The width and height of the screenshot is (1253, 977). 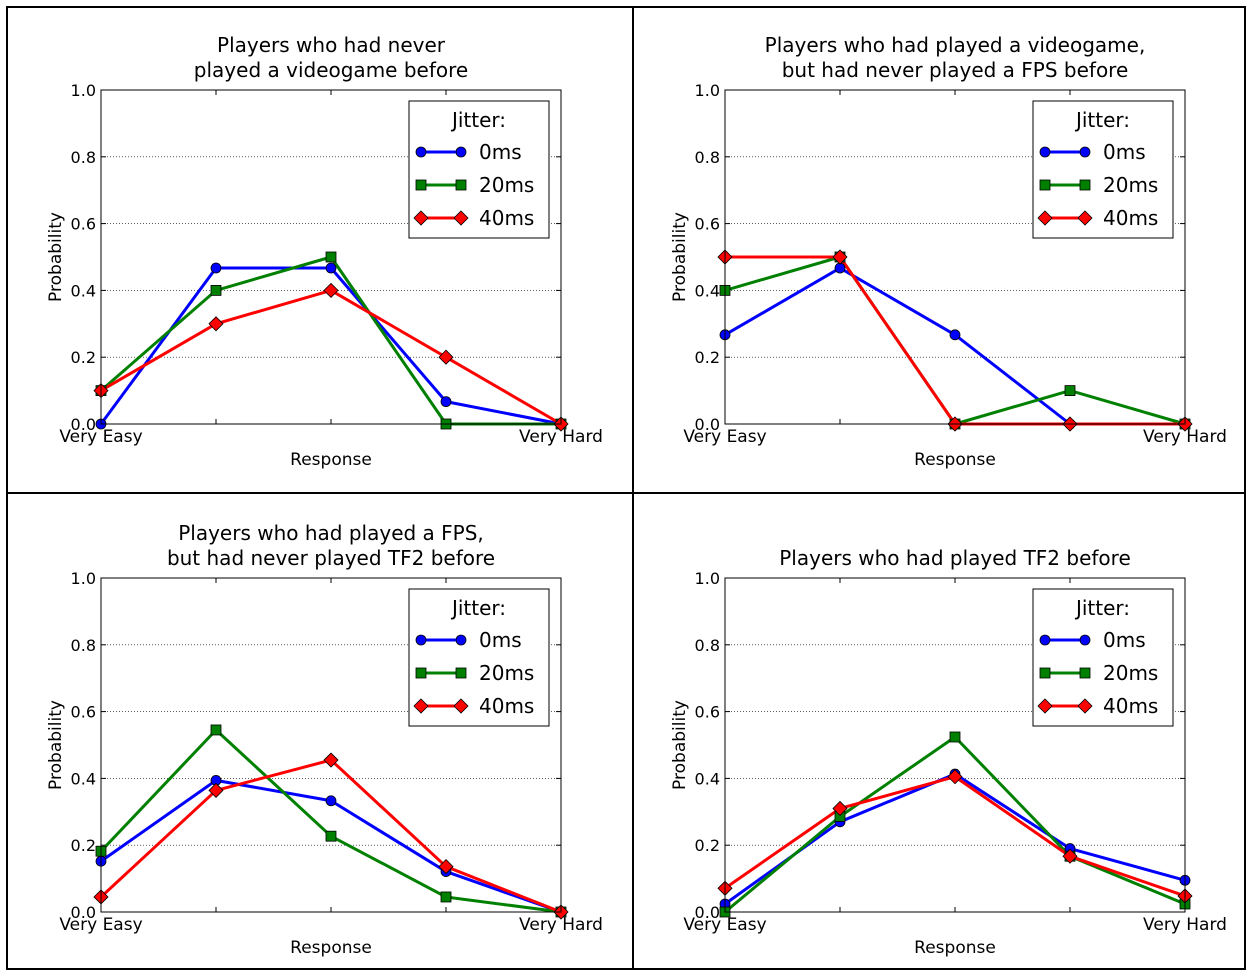 I want to click on y-tick-label: 0.8, so click(x=83, y=645).